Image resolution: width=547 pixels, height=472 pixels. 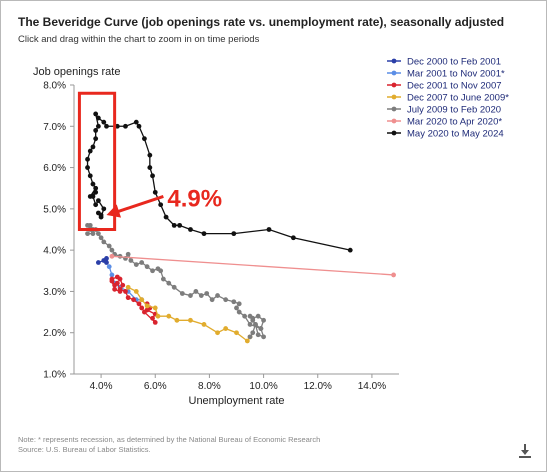 What do you see at coordinates (54, 251) in the screenshot?
I see `y-tick-label: 4.0%` at bounding box center [54, 251].